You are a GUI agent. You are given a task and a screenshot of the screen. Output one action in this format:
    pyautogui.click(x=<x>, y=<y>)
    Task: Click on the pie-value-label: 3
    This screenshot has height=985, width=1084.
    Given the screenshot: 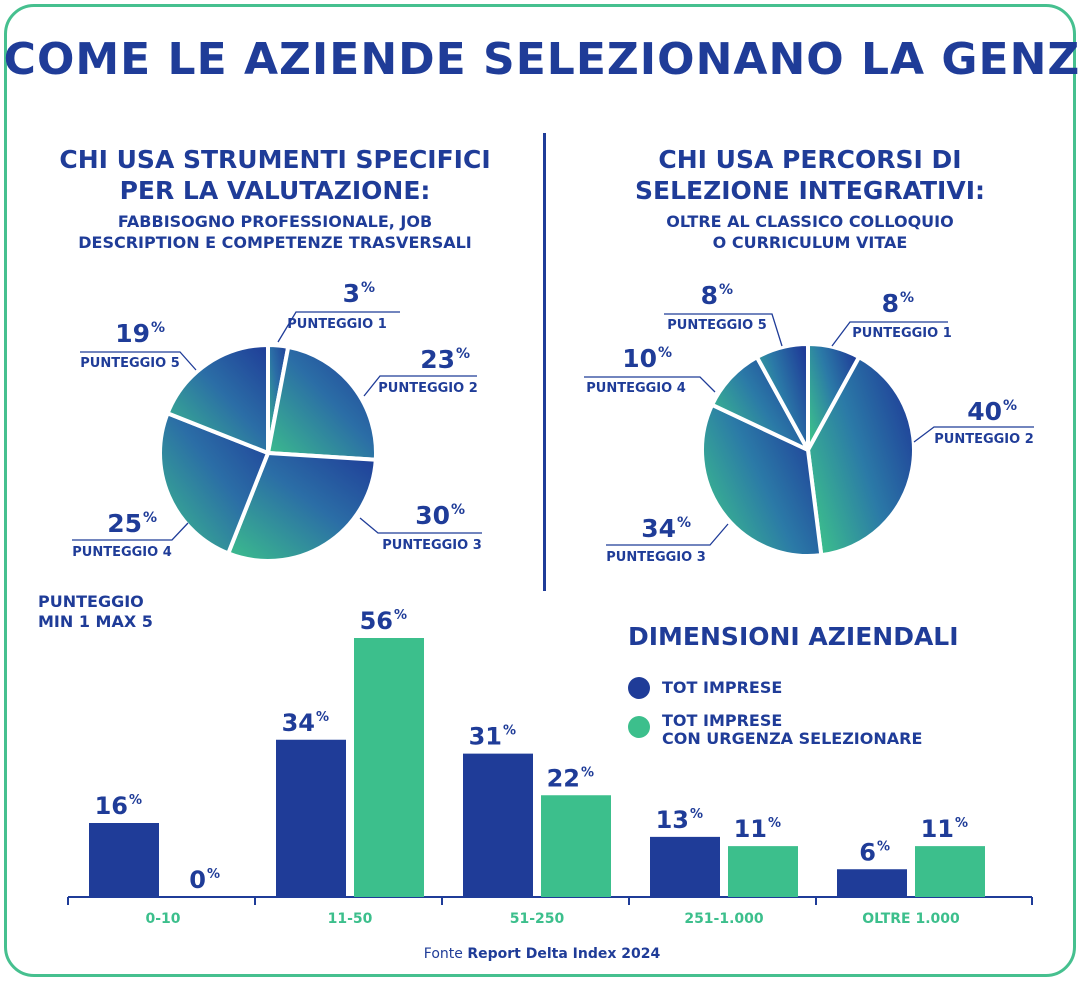 What is the action you would take?
    pyautogui.click(x=351, y=293)
    